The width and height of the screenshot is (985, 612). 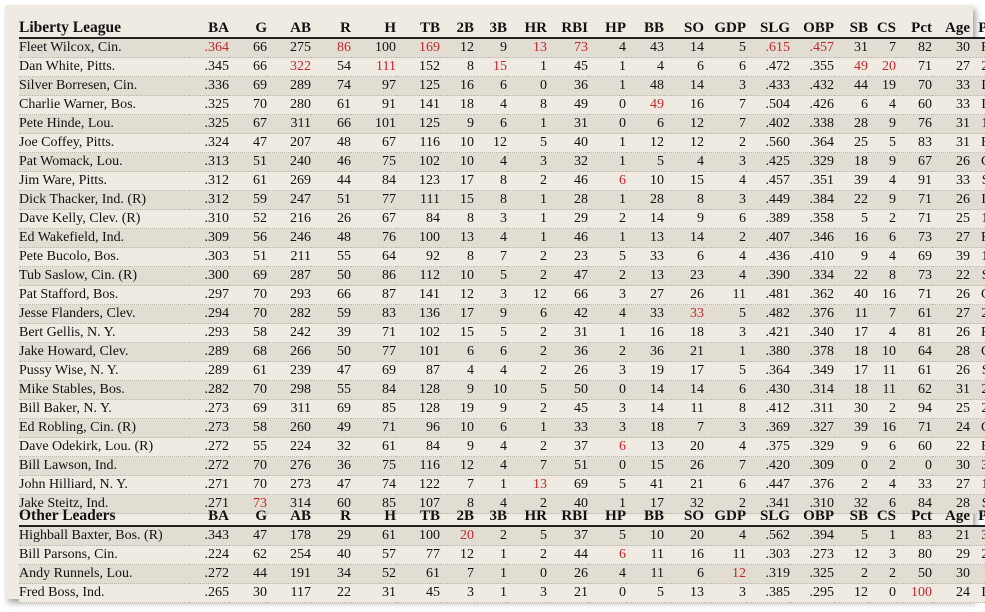 What do you see at coordinates (248, 333) in the screenshot?
I see `stat-g: 58` at bounding box center [248, 333].